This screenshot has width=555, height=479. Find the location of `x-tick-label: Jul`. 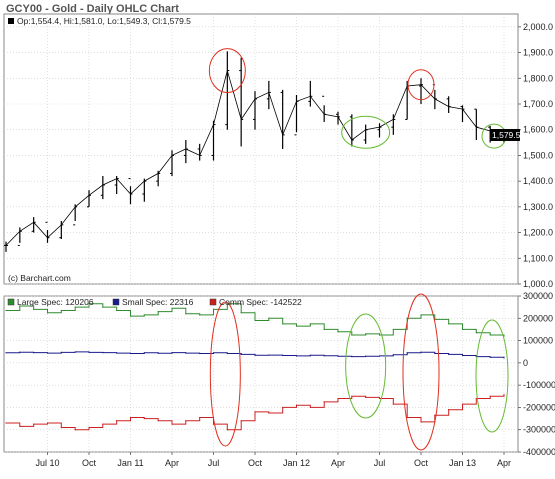

x-tick-label: Jul is located at coordinates (214, 463).